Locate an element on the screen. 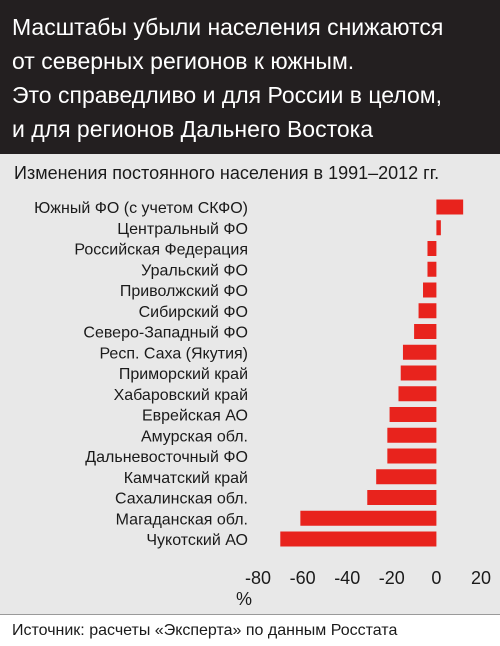 Image resolution: width=500 pixels, height=646 pixels. category-label: Сахалинская обл. is located at coordinates (181, 499).